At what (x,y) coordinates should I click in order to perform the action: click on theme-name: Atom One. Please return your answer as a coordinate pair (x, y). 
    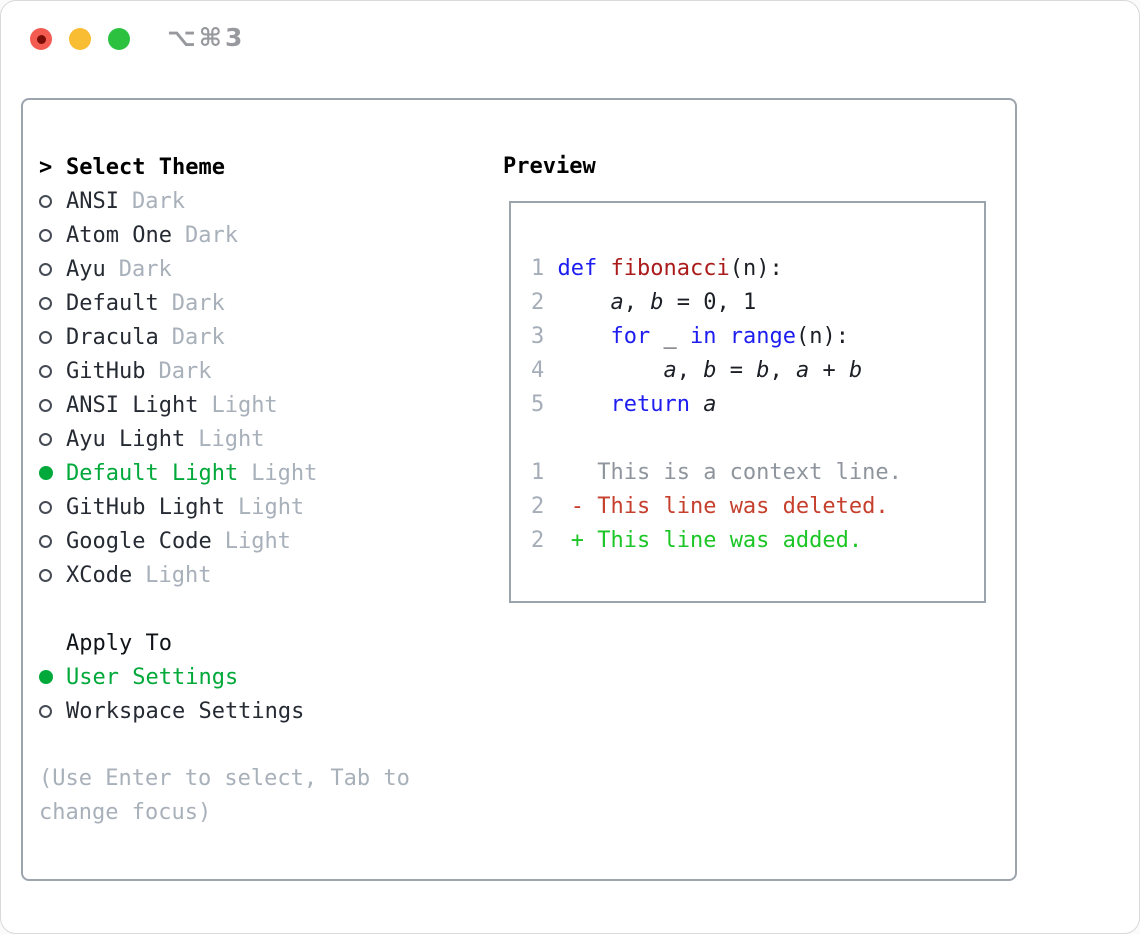
    Looking at the image, I should click on (119, 235).